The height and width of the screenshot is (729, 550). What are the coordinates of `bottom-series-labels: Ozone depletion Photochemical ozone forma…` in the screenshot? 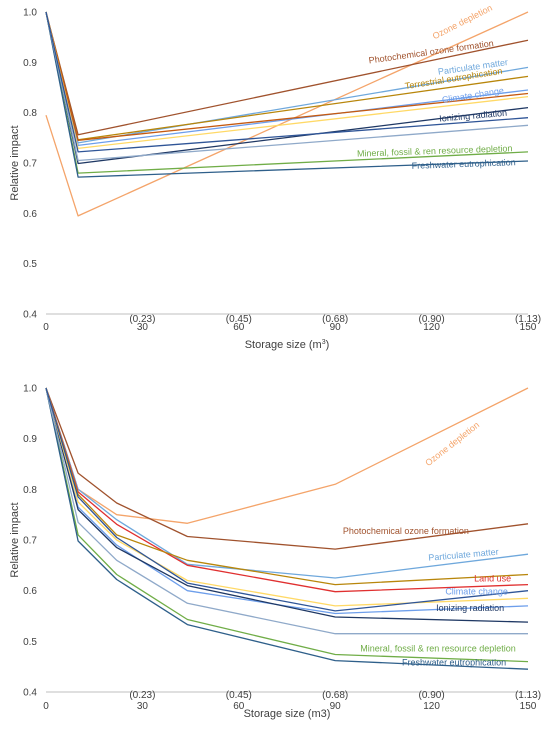 It's located at (429, 544).